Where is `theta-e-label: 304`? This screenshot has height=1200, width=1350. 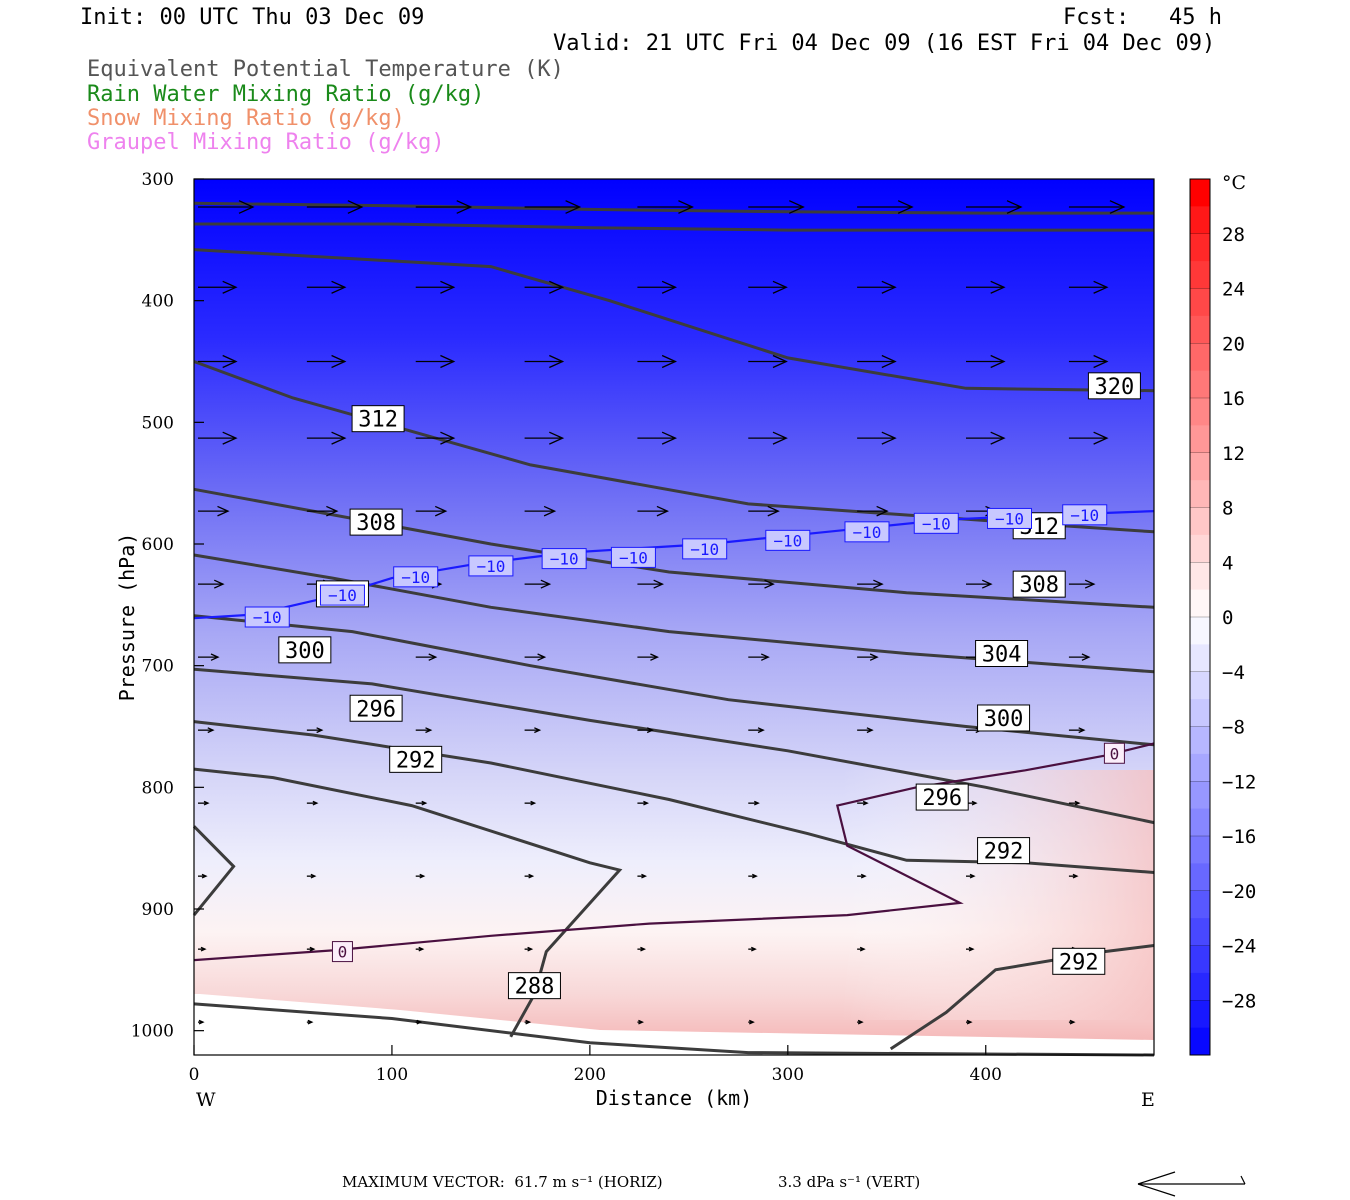
theta-e-label: 304 is located at coordinates (1002, 654).